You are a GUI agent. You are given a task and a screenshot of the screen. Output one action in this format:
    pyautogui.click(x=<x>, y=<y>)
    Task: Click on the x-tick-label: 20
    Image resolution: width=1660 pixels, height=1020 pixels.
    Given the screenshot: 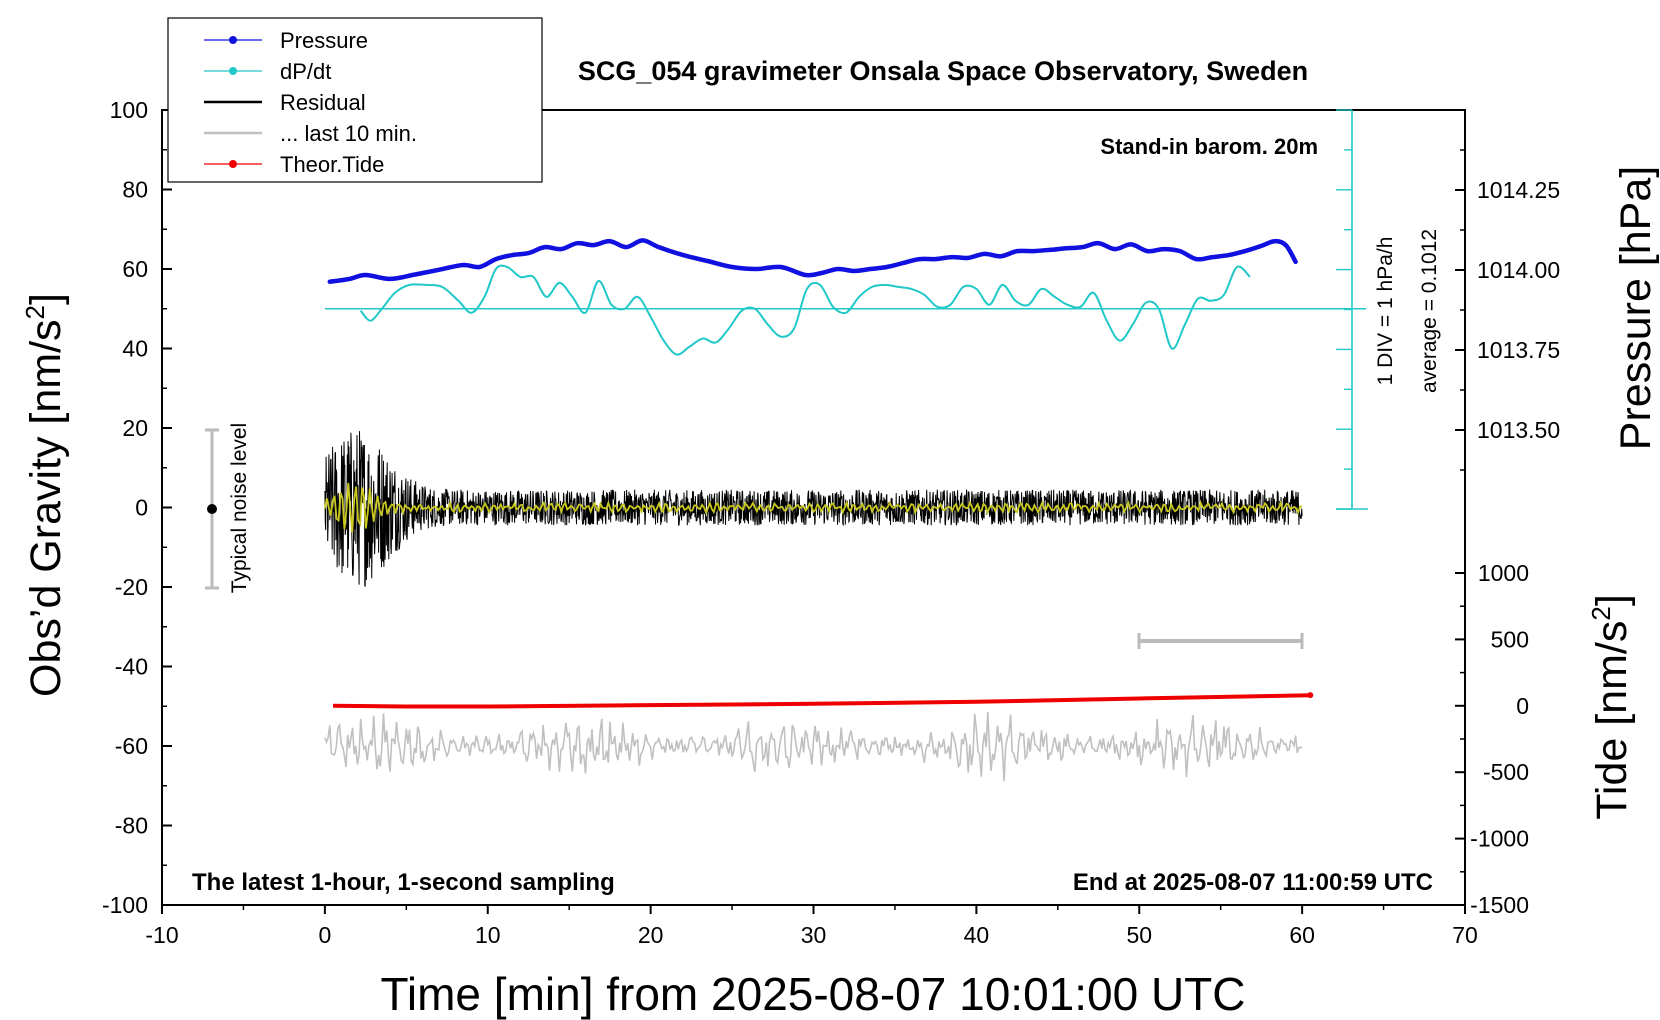 What is the action you would take?
    pyautogui.click(x=651, y=935)
    